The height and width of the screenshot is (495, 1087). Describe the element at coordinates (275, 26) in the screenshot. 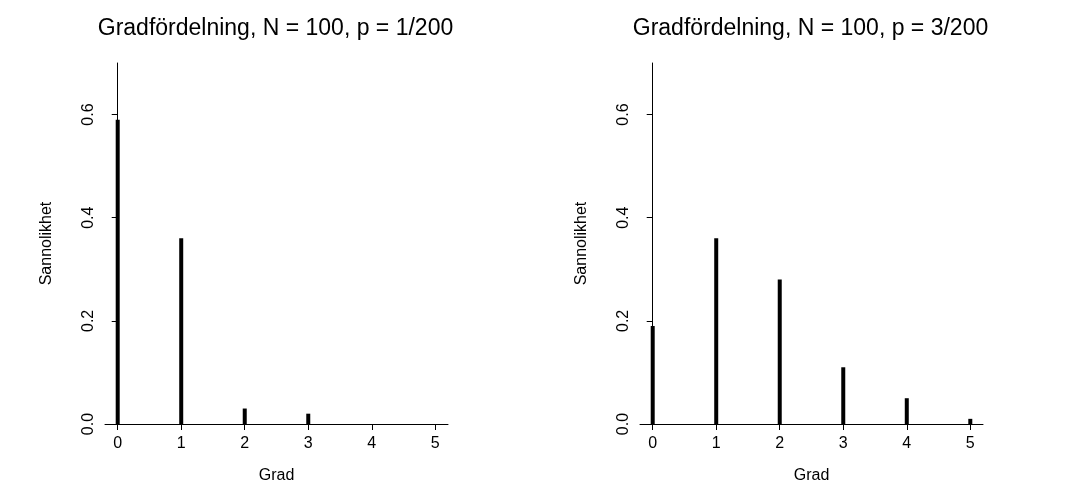

I see `chart-title: Gradfördelning, N = 100, p = 1/200` at that location.